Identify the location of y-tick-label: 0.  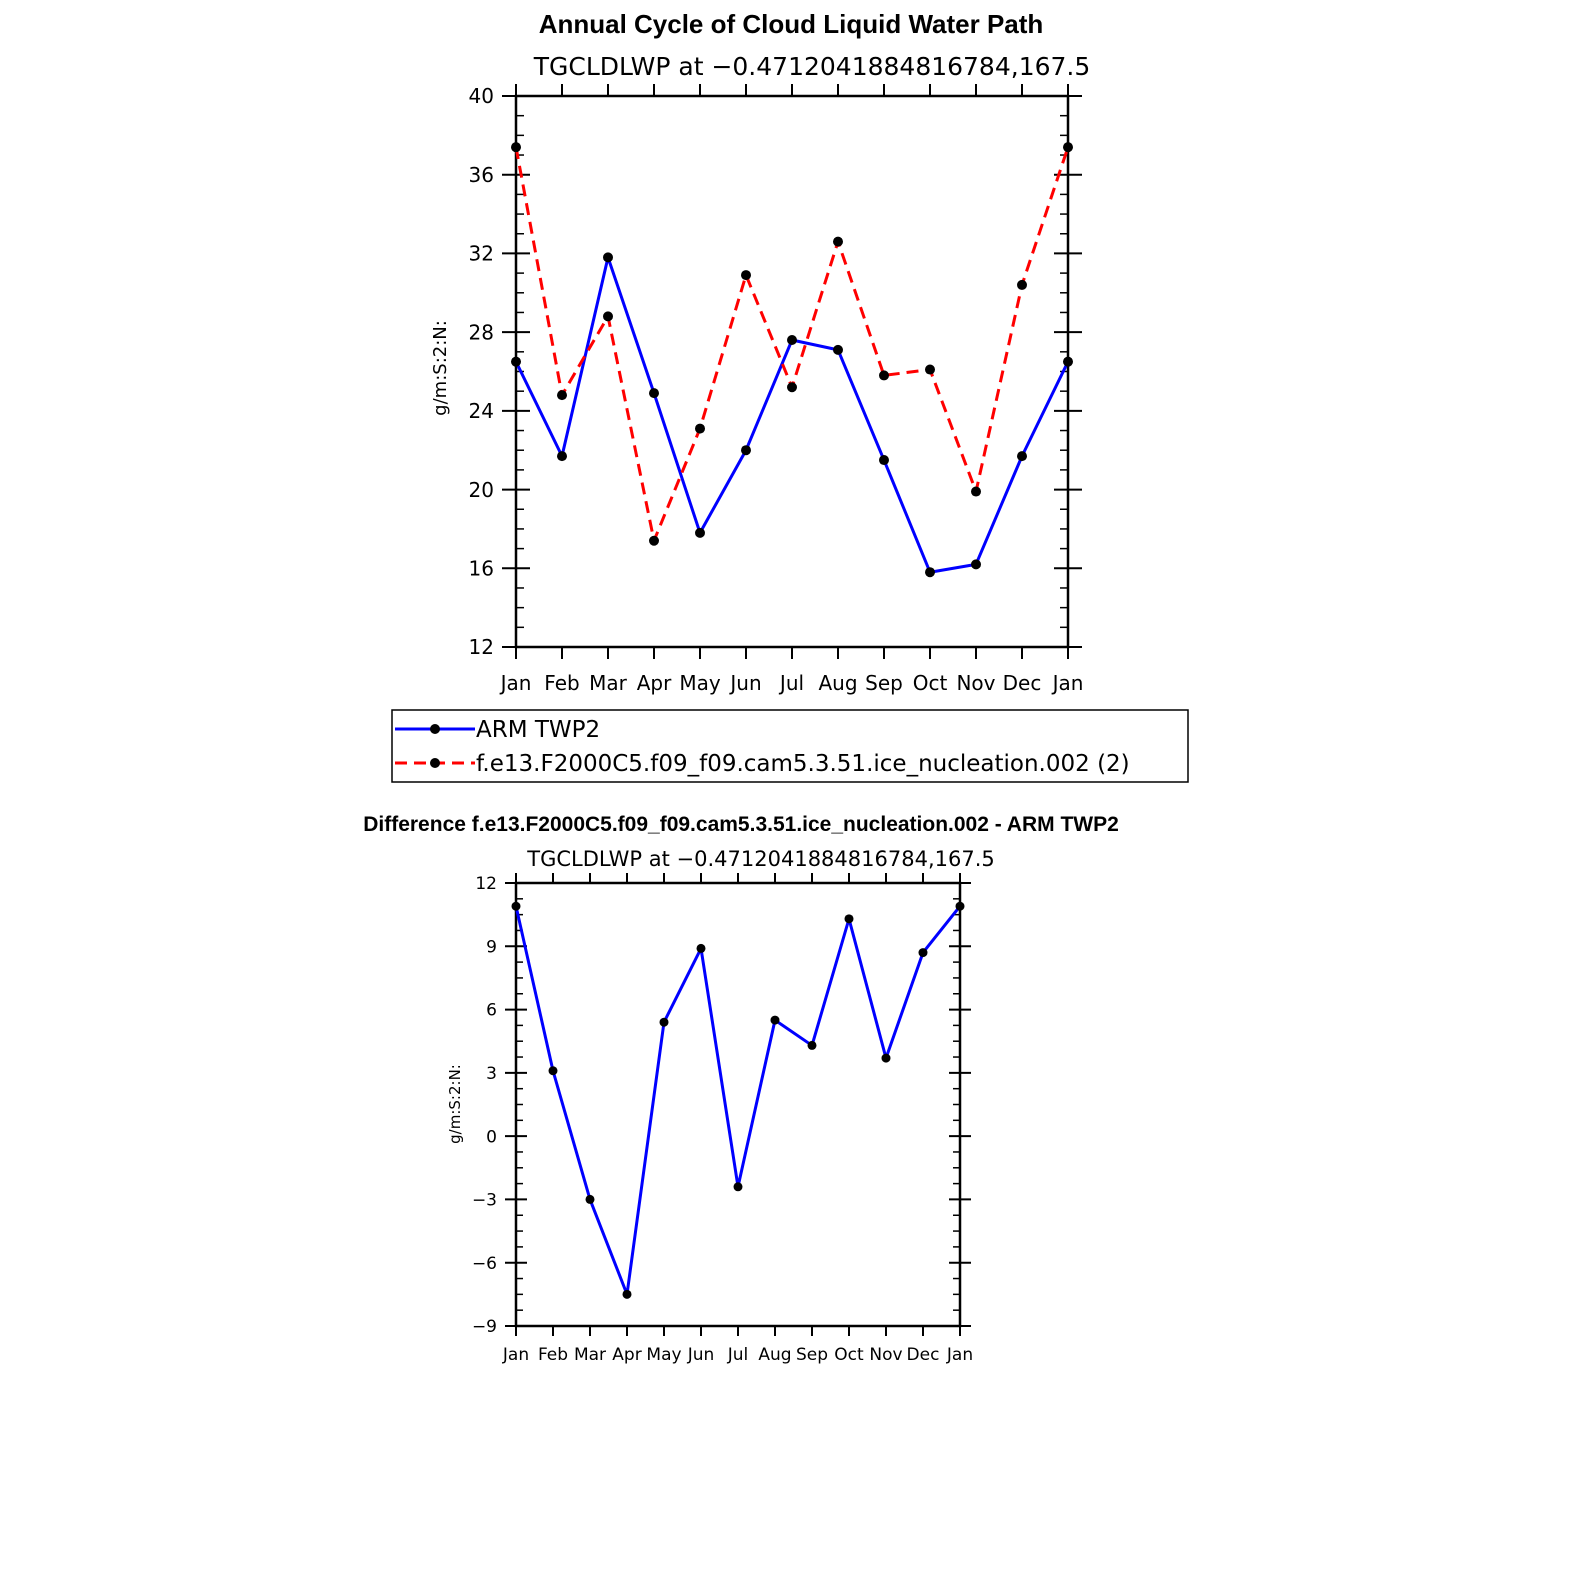
(491, 1137).